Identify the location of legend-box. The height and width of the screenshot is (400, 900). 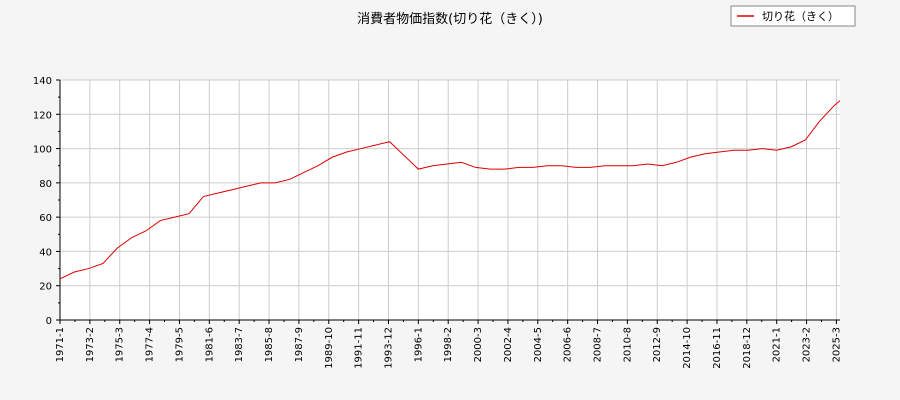
(793, 16).